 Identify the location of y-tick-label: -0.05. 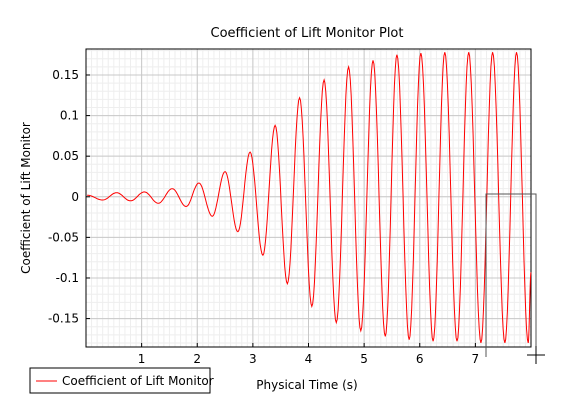
(63, 237).